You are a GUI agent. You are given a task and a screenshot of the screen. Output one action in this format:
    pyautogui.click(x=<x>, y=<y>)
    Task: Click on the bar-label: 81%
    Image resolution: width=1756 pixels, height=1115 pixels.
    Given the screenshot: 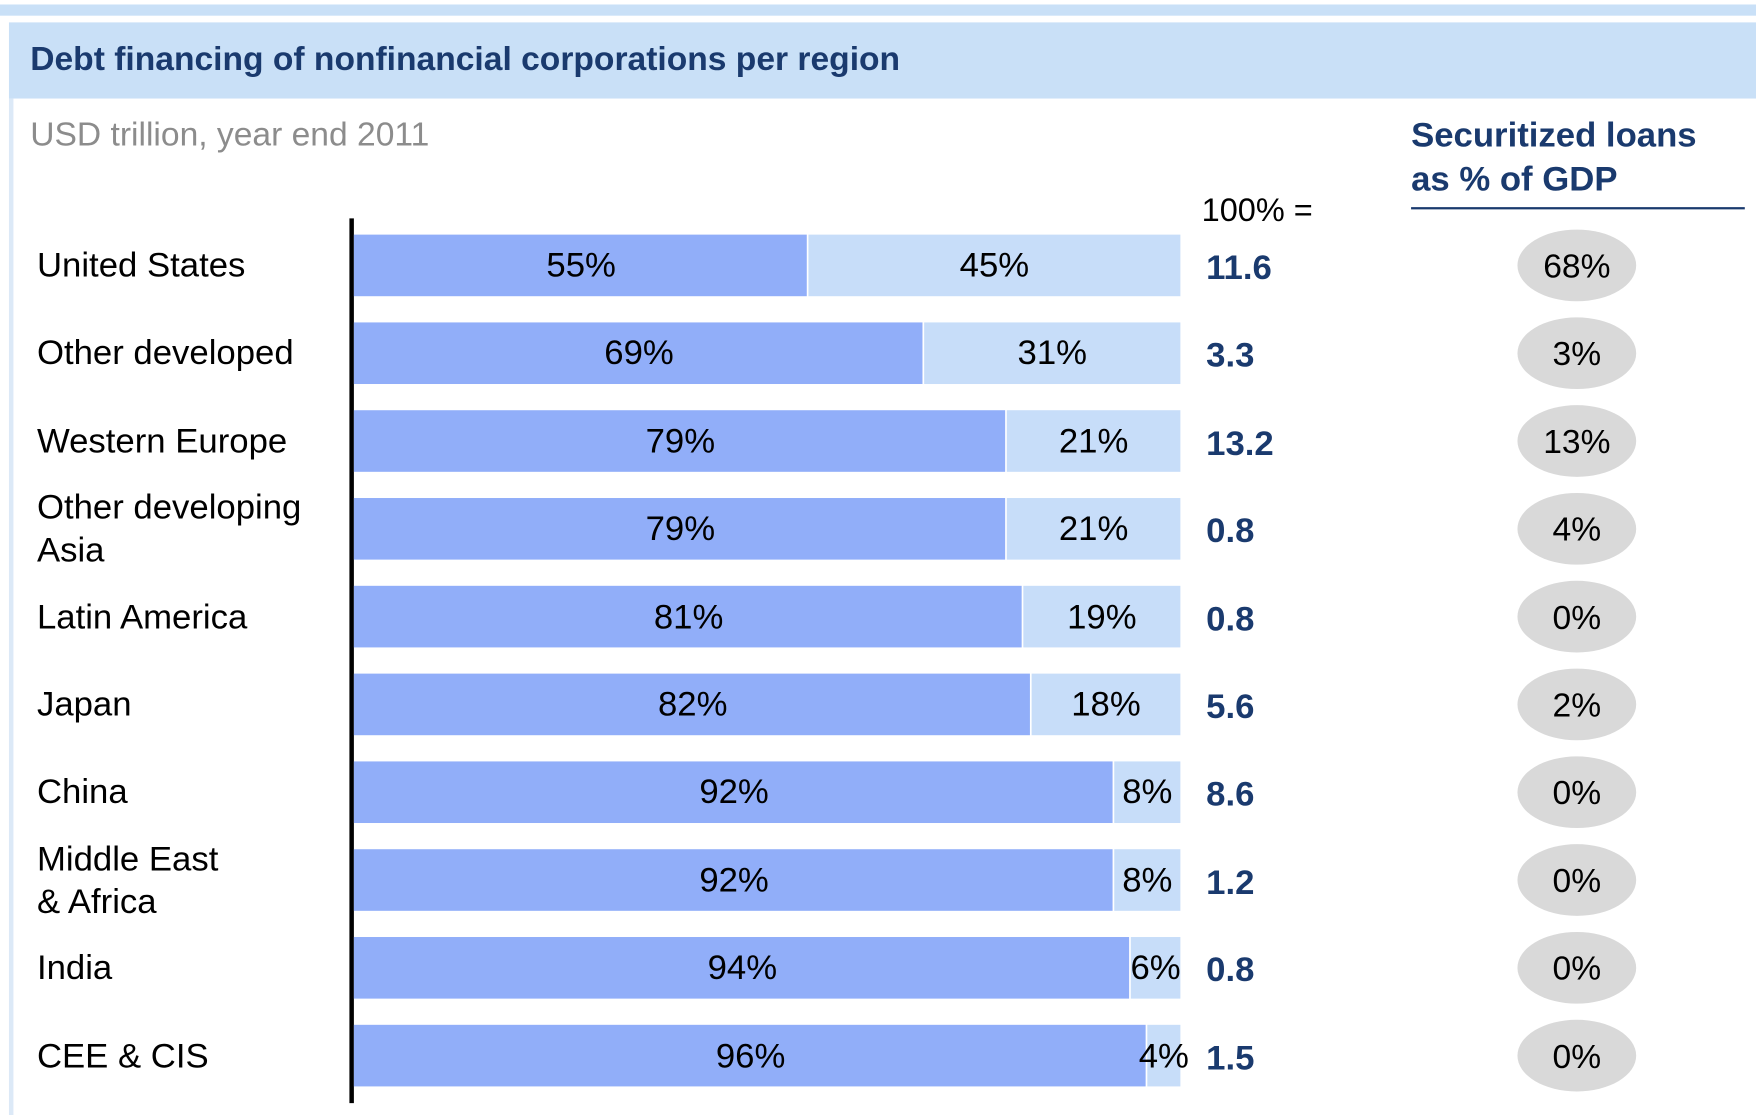 What is the action you would take?
    pyautogui.click(x=688, y=616)
    